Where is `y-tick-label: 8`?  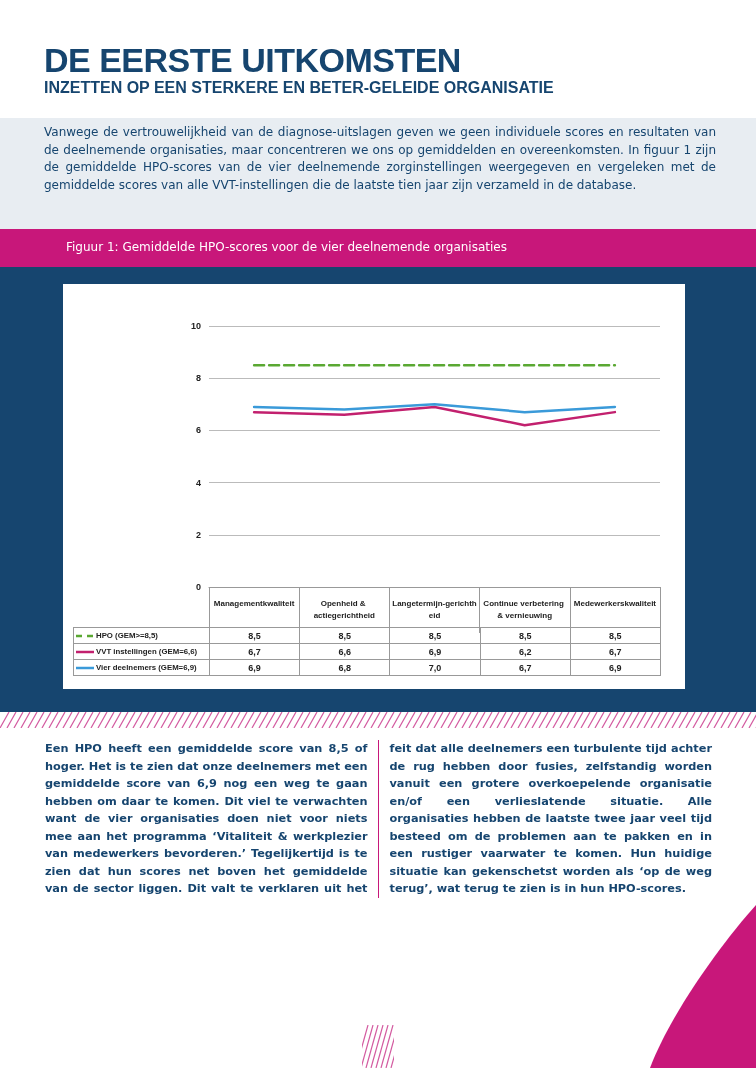
y-tick-label: 8 is located at coordinates (198, 378).